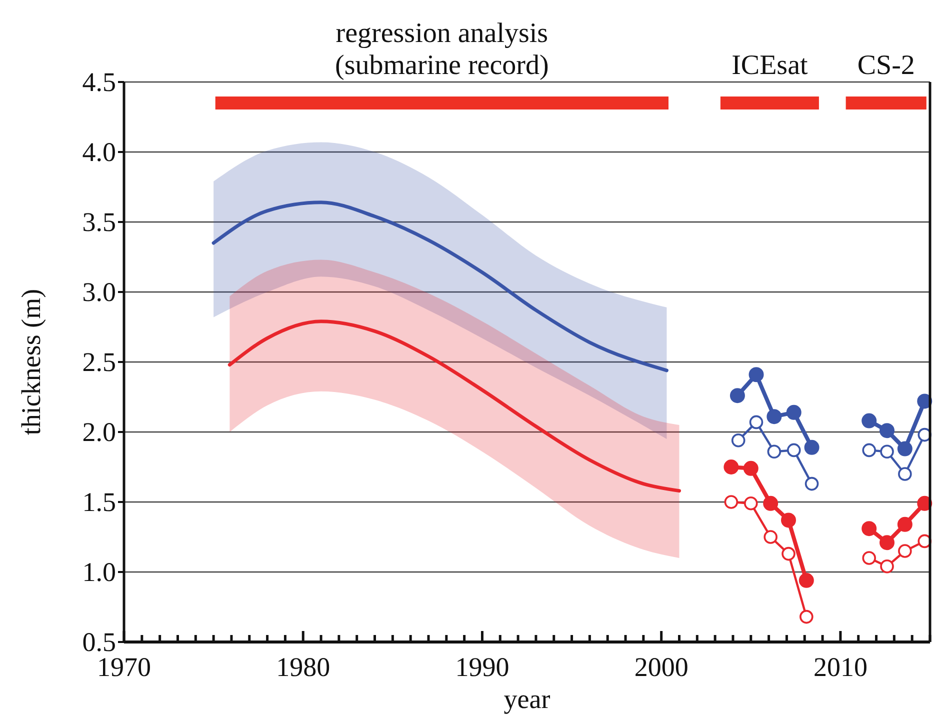 Image resolution: width=940 pixels, height=722 pixels. What do you see at coordinates (99, 222) in the screenshot?
I see `y-tick-label: 3.5` at bounding box center [99, 222].